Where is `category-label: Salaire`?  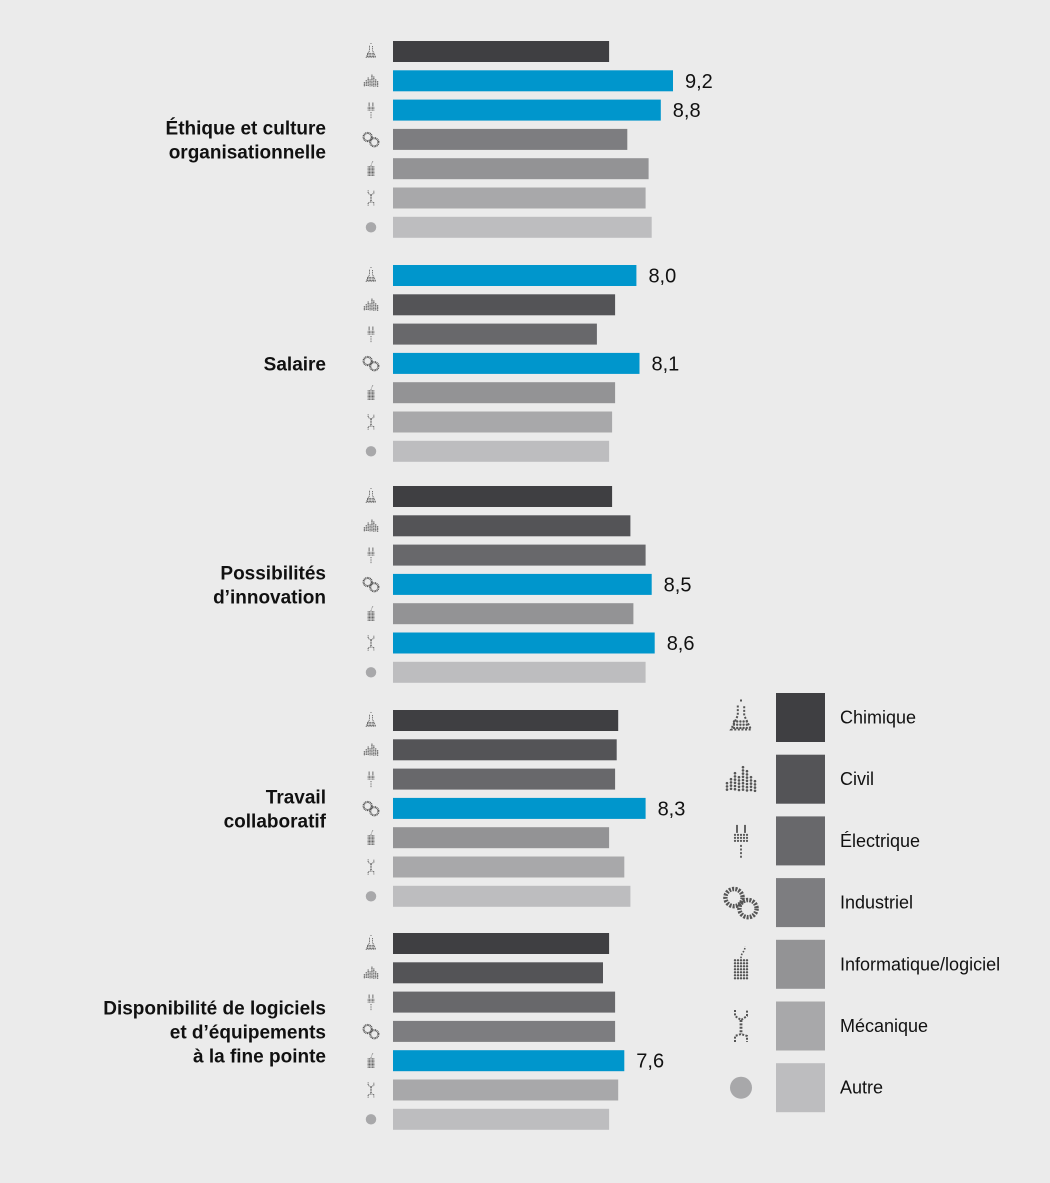
category-label: Salaire is located at coordinates (295, 364).